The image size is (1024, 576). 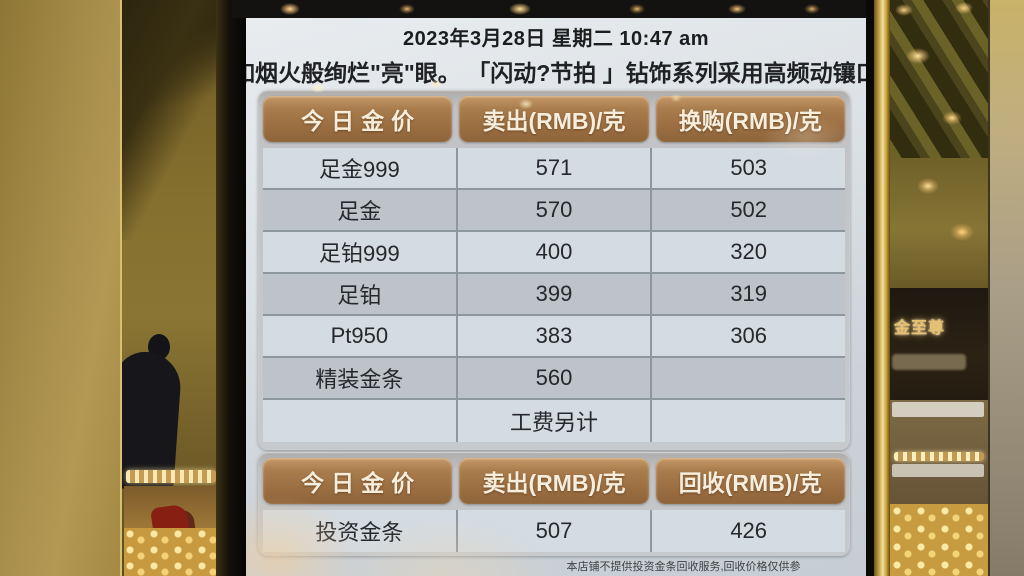 I want to click on table-row: Pt950 383 306, so click(x=554, y=337).